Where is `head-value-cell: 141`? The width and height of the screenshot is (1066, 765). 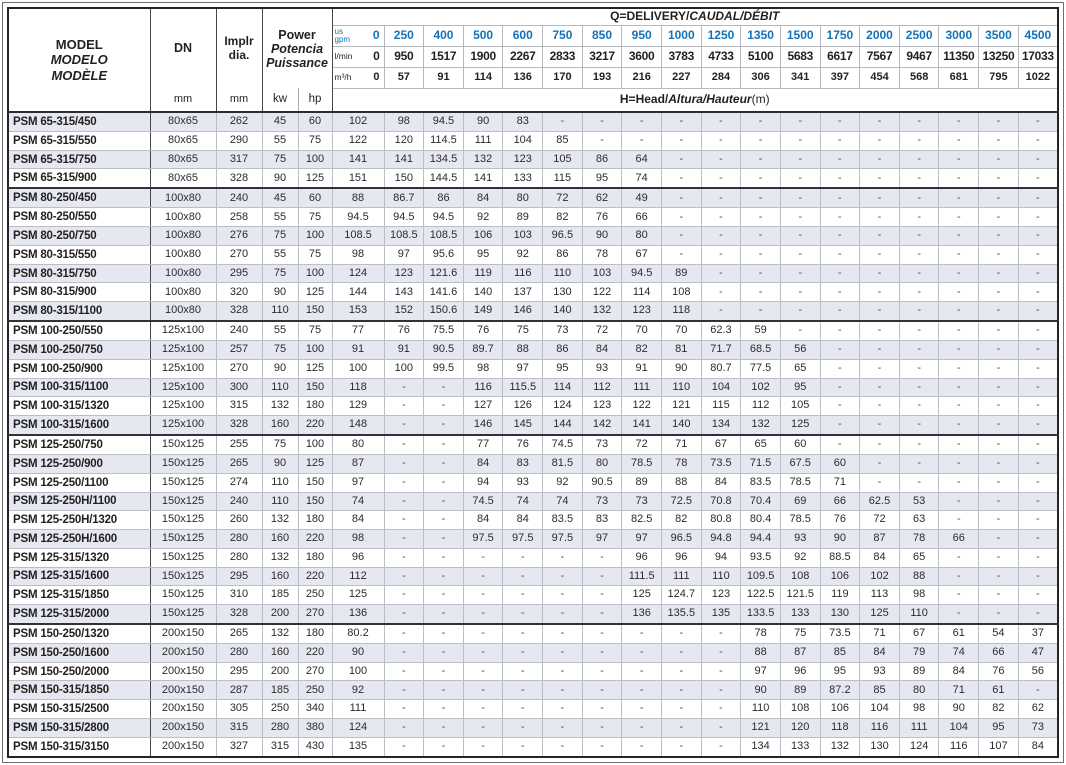 head-value-cell: 141 is located at coordinates (358, 159).